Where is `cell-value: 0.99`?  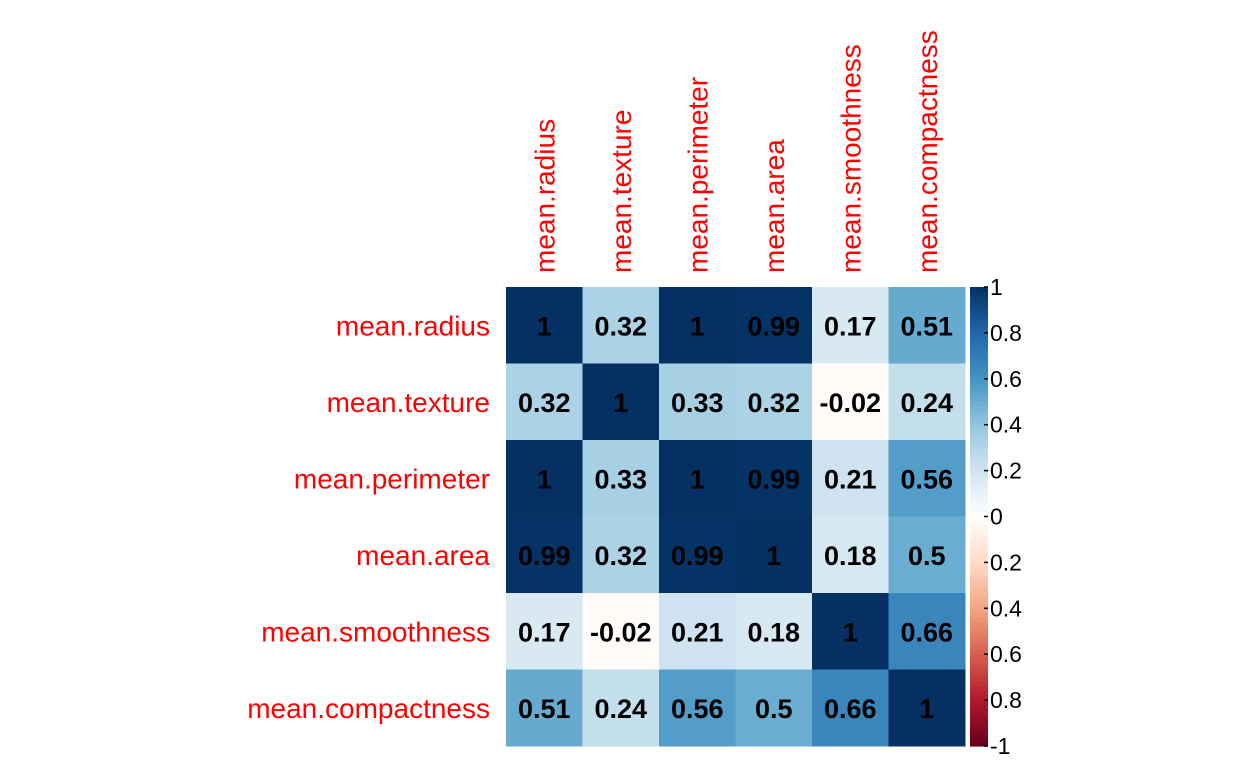
cell-value: 0.99 is located at coordinates (773, 326).